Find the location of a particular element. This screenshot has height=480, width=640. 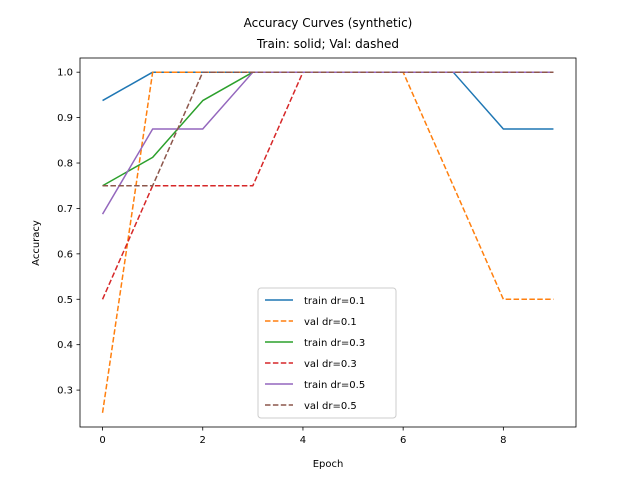

y-tick-label: 0.8 is located at coordinates (65, 164).